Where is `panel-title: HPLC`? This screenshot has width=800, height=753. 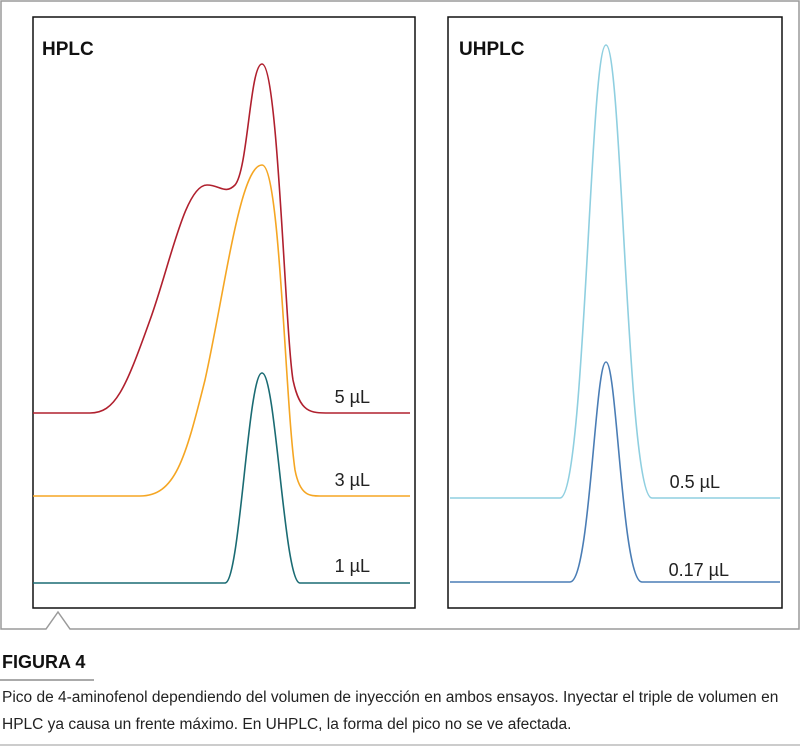 panel-title: HPLC is located at coordinates (68, 49).